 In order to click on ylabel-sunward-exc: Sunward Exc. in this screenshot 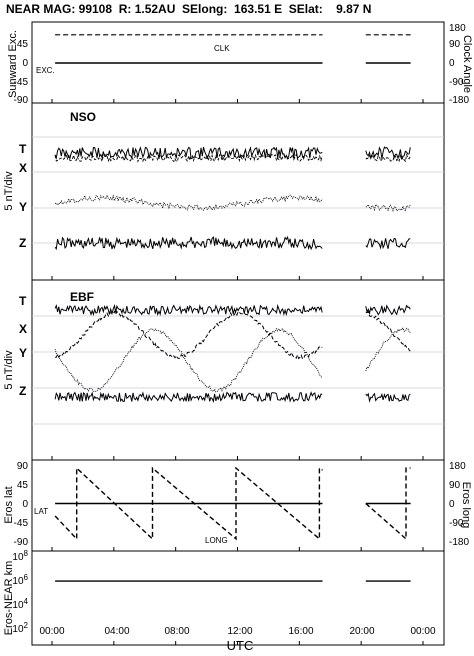, I will do `click(13, 64)`.